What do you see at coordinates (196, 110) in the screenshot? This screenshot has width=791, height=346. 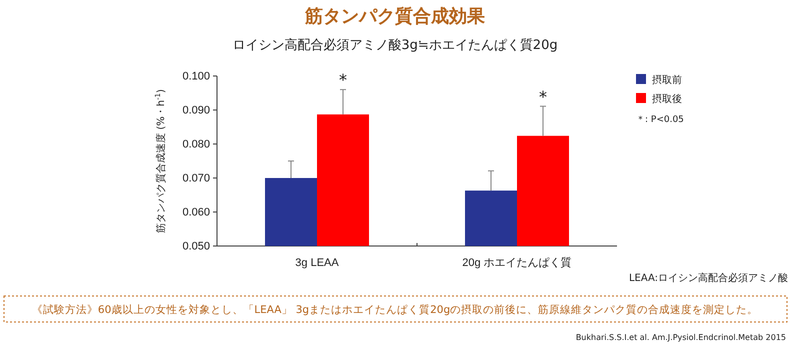 I see `y-tick-label: 0.090` at bounding box center [196, 110].